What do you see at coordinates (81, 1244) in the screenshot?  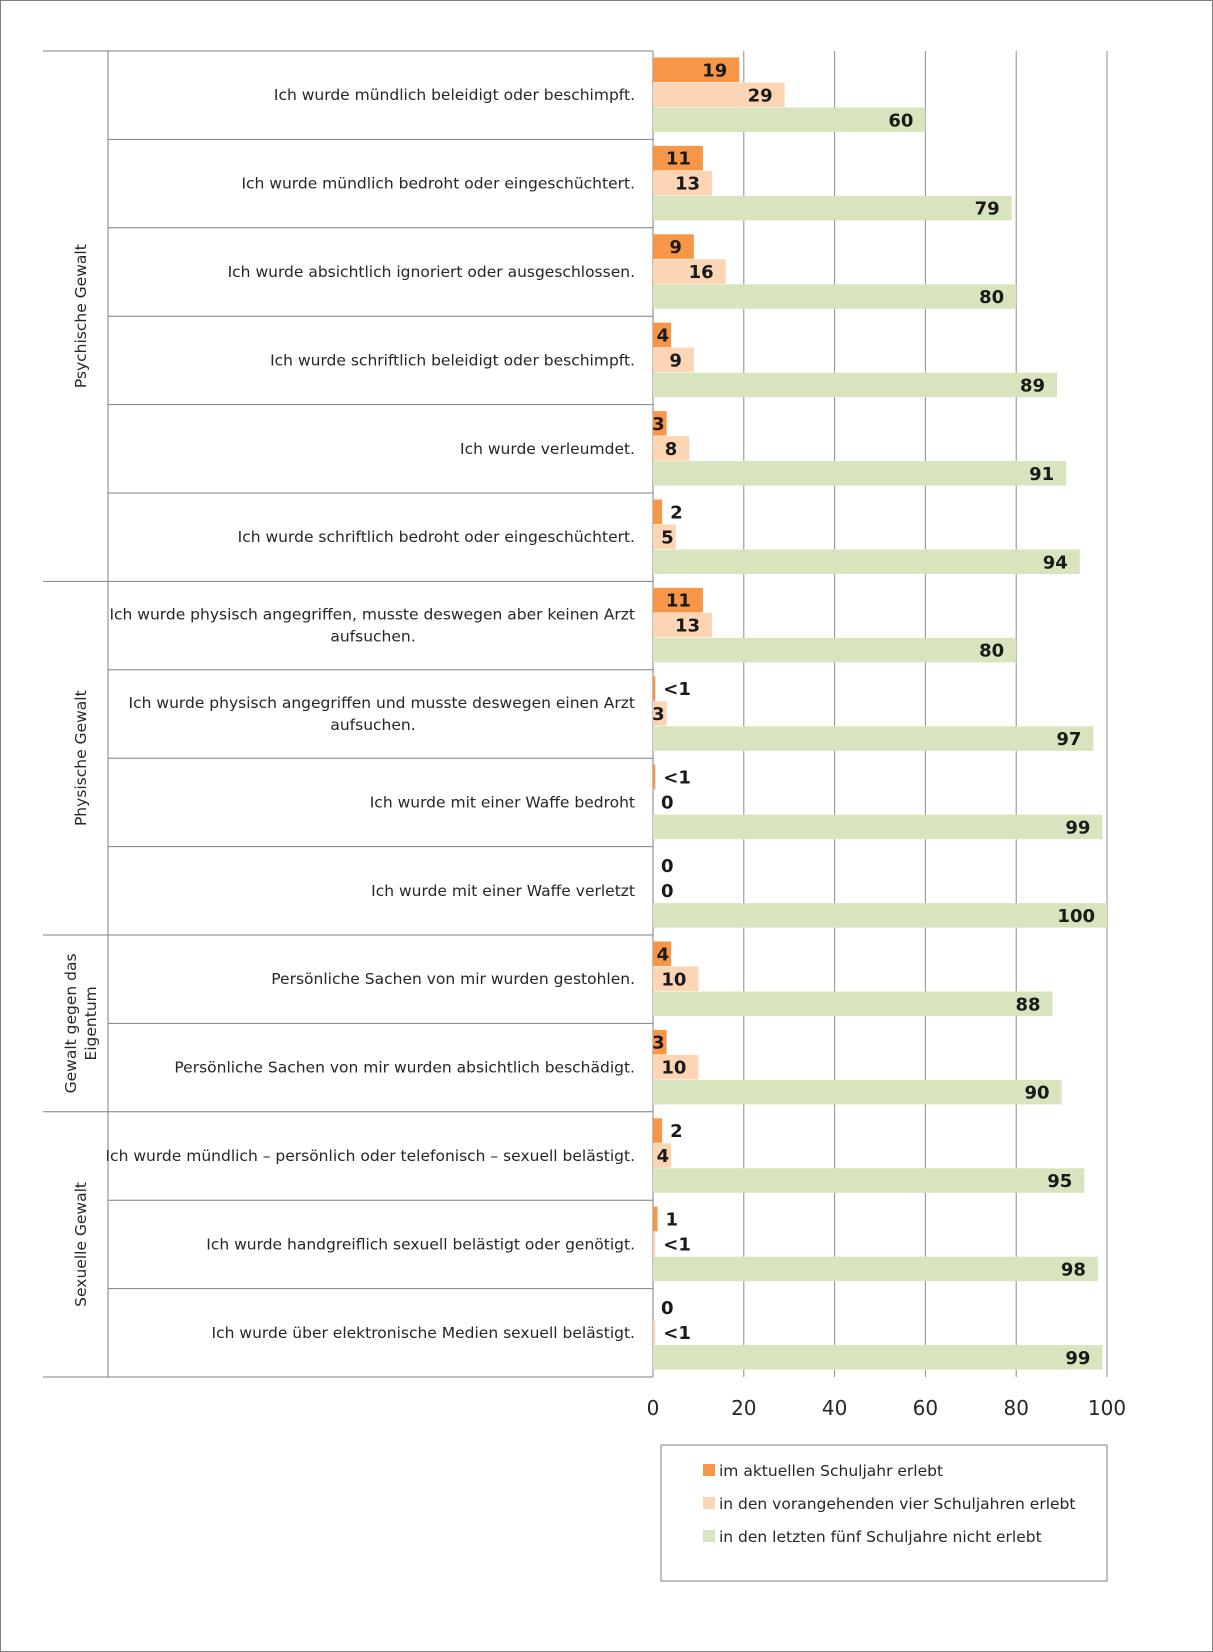 I see `group-label: Sexuelle Gewalt` at bounding box center [81, 1244].